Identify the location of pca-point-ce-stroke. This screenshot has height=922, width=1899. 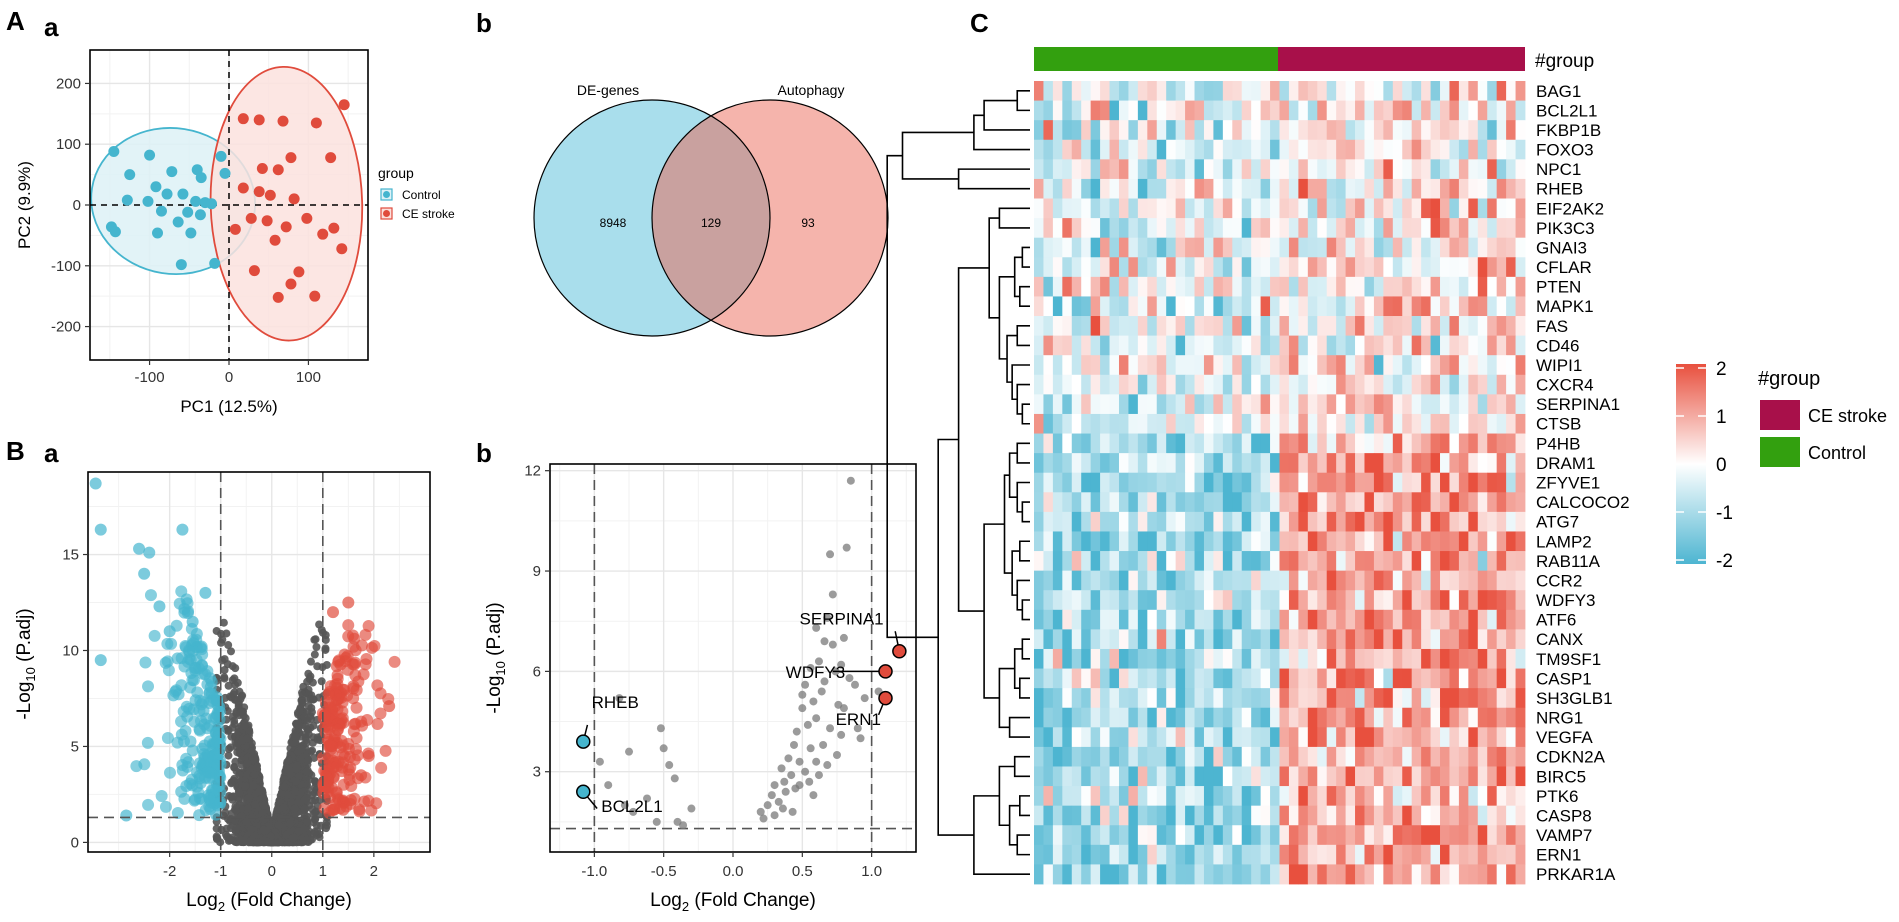
(307, 218).